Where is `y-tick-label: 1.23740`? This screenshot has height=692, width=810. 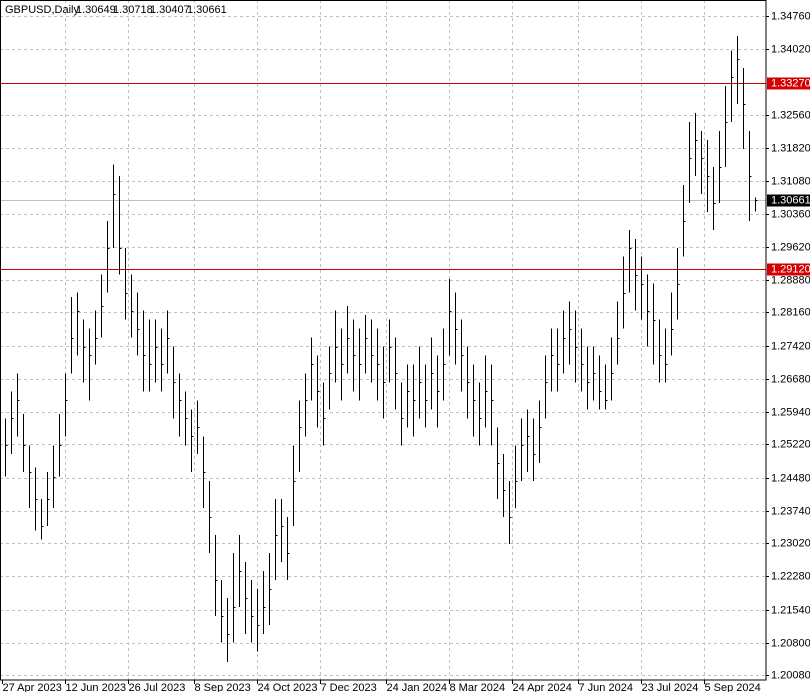
y-tick-label: 1.23740 is located at coordinates (790, 511).